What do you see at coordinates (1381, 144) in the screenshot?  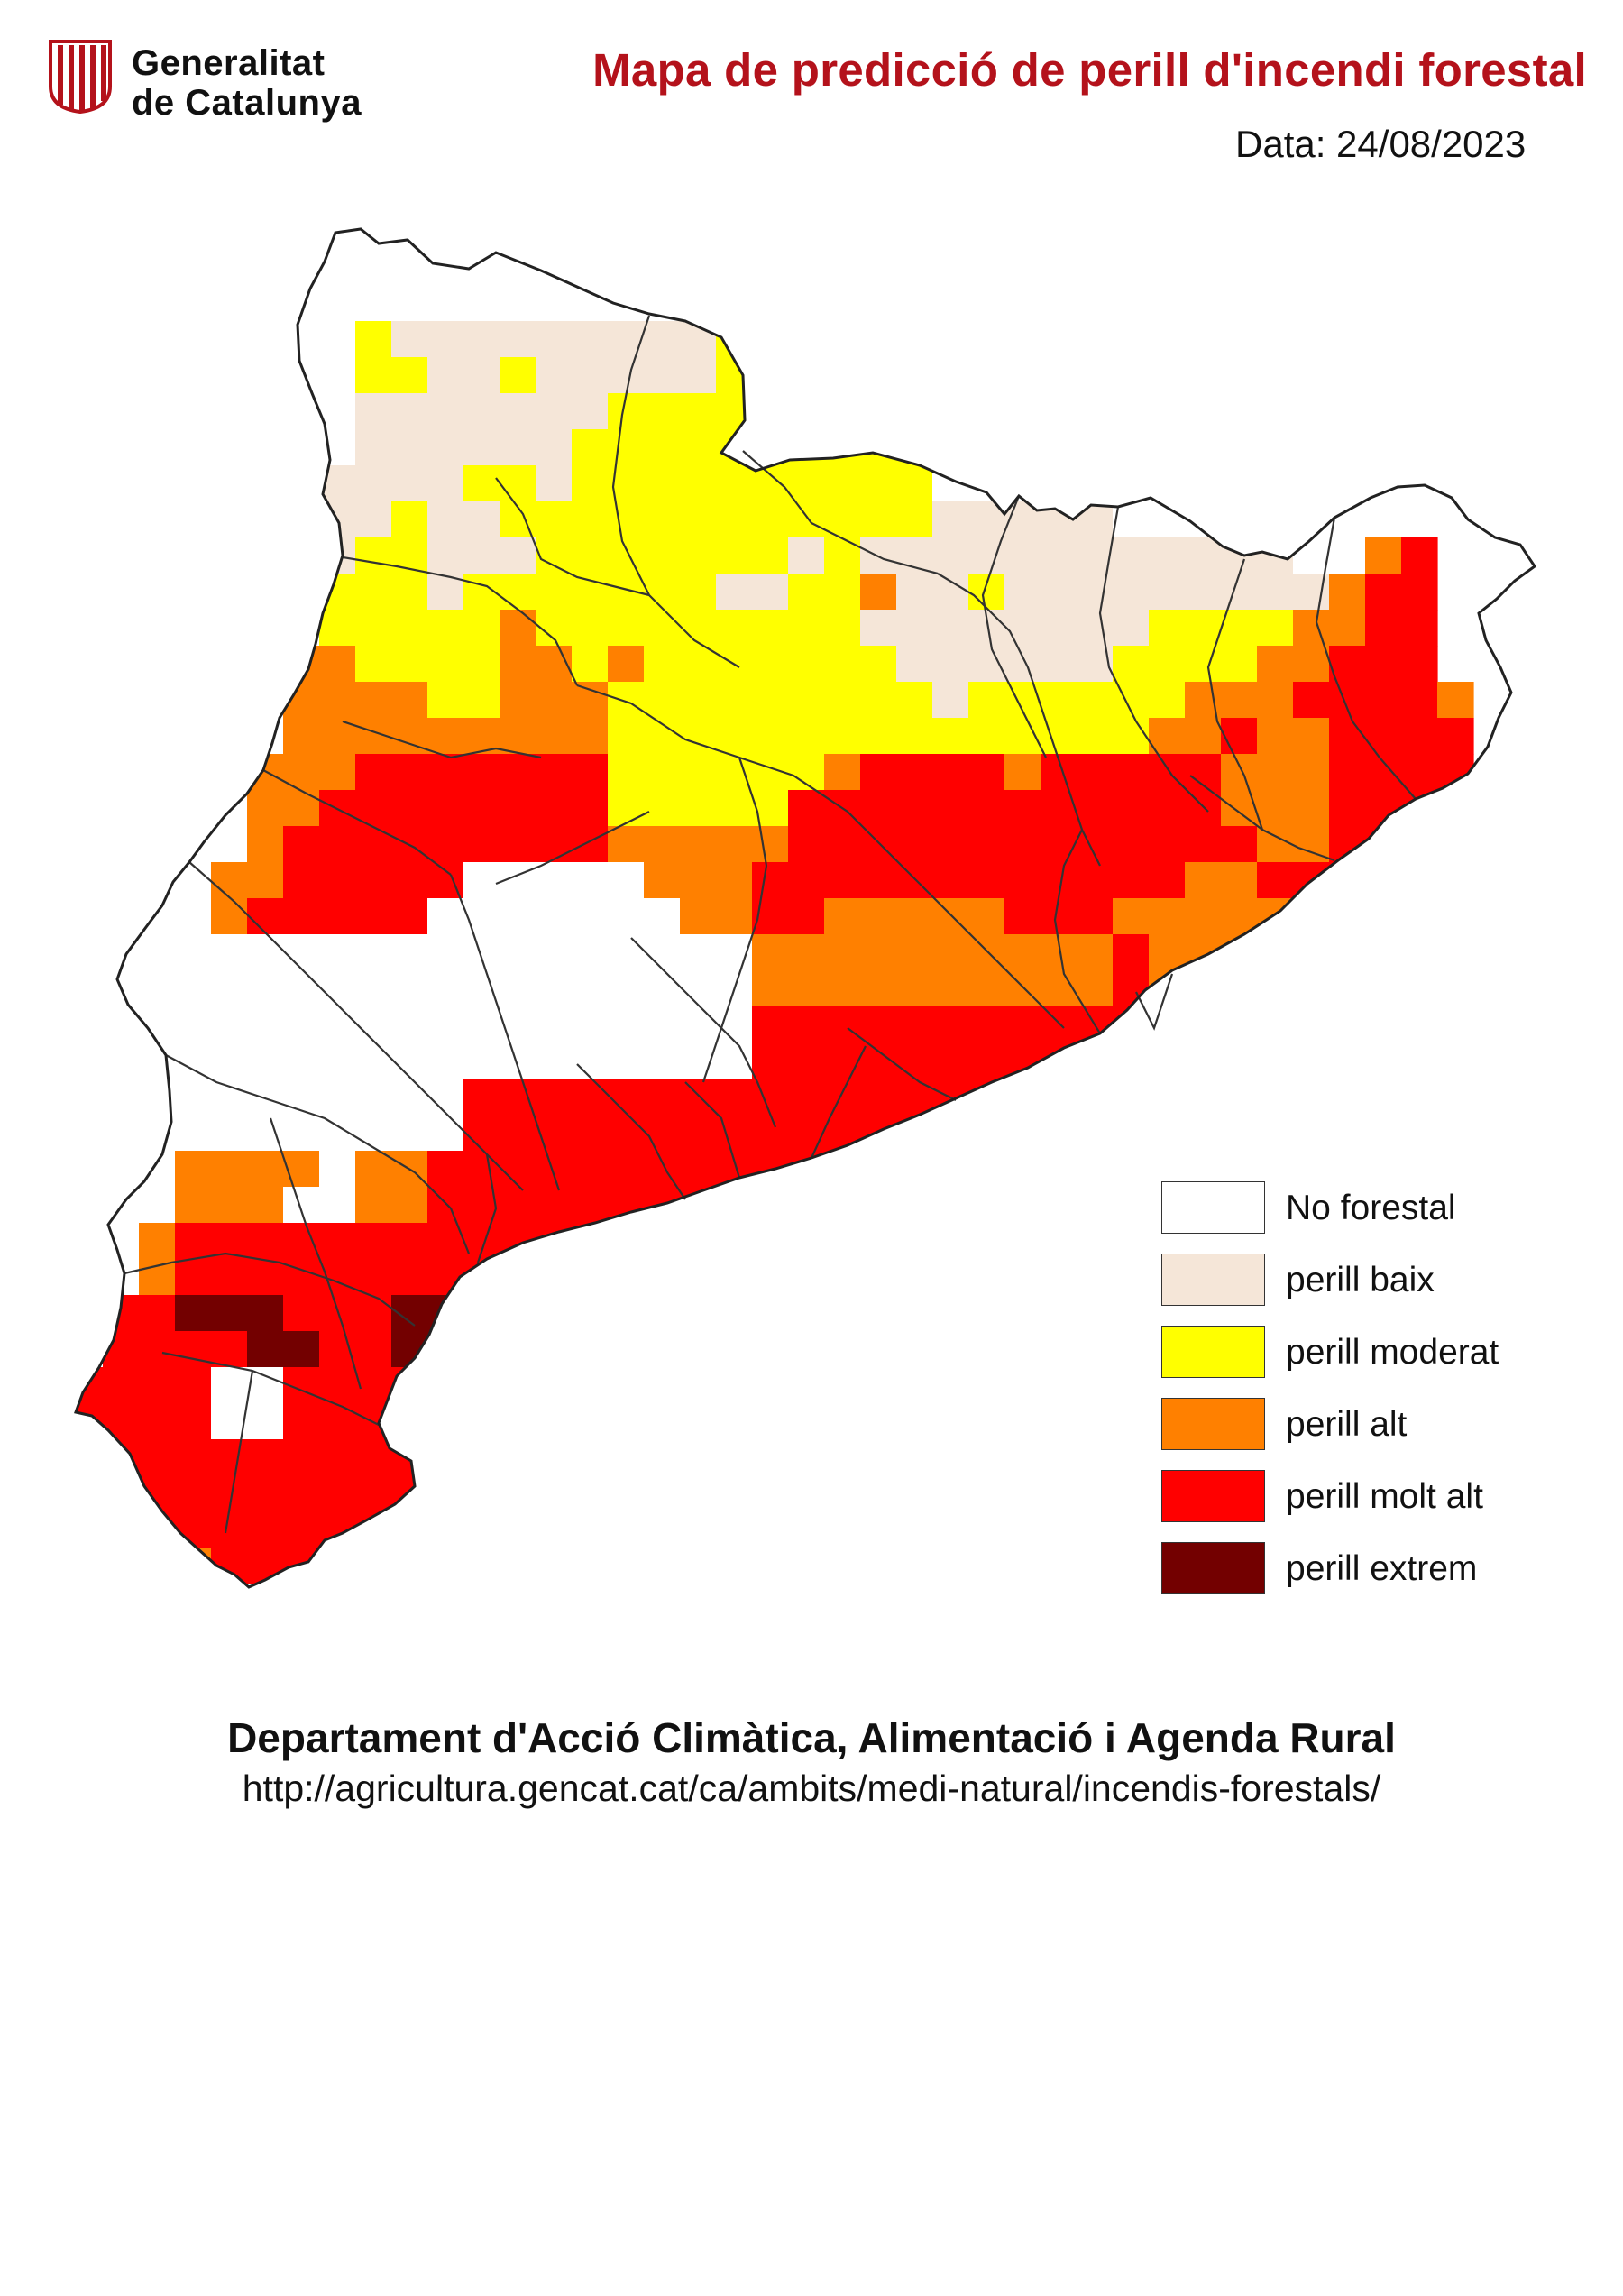 I see `map-date: Data: 24/08/2023` at bounding box center [1381, 144].